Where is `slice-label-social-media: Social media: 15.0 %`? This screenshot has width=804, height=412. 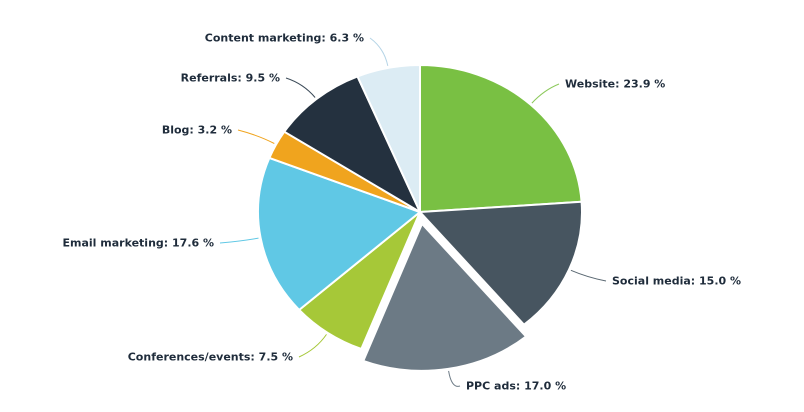
slice-label-social-media: Social media: 15.0 % is located at coordinates (676, 281).